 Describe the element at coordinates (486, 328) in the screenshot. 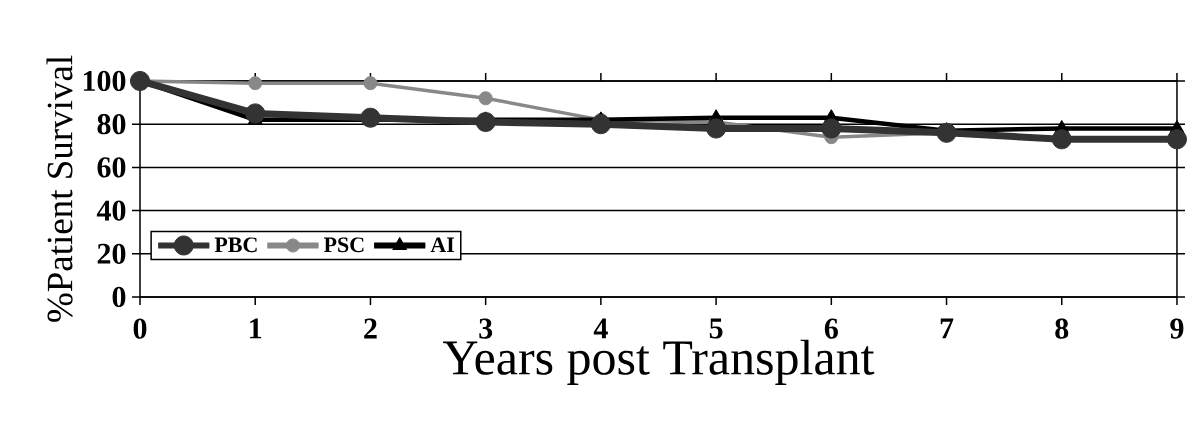

I see `x-tick-label: 3` at that location.